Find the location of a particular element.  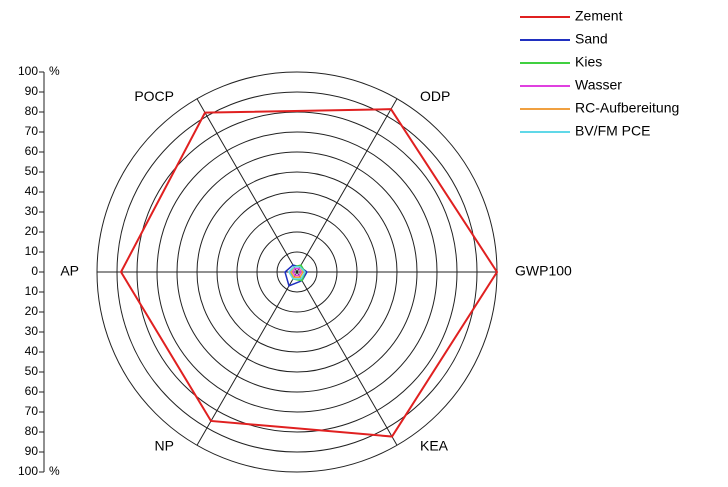

category-label: GWP100 is located at coordinates (543, 271).